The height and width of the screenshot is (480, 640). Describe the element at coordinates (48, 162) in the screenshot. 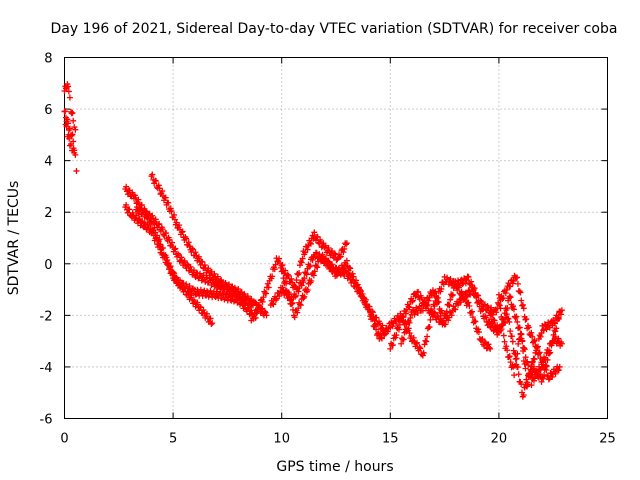

I see `y-tick-label: 4` at that location.